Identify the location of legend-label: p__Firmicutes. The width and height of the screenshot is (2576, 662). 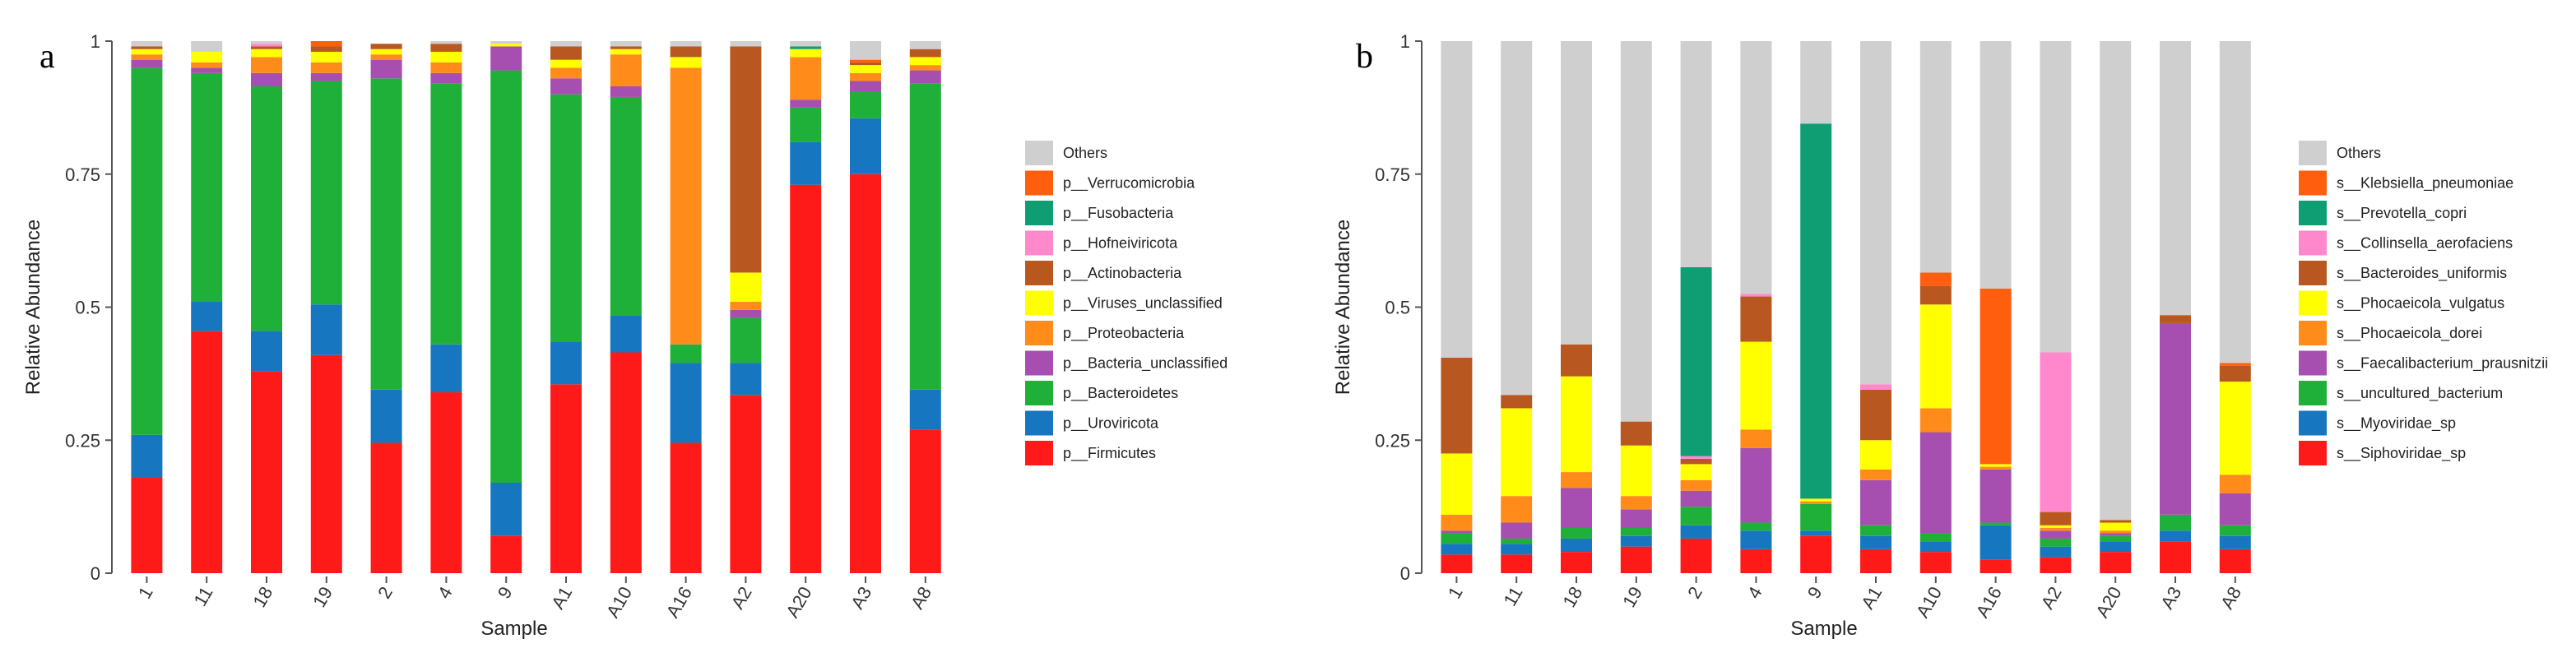
(1110, 453).